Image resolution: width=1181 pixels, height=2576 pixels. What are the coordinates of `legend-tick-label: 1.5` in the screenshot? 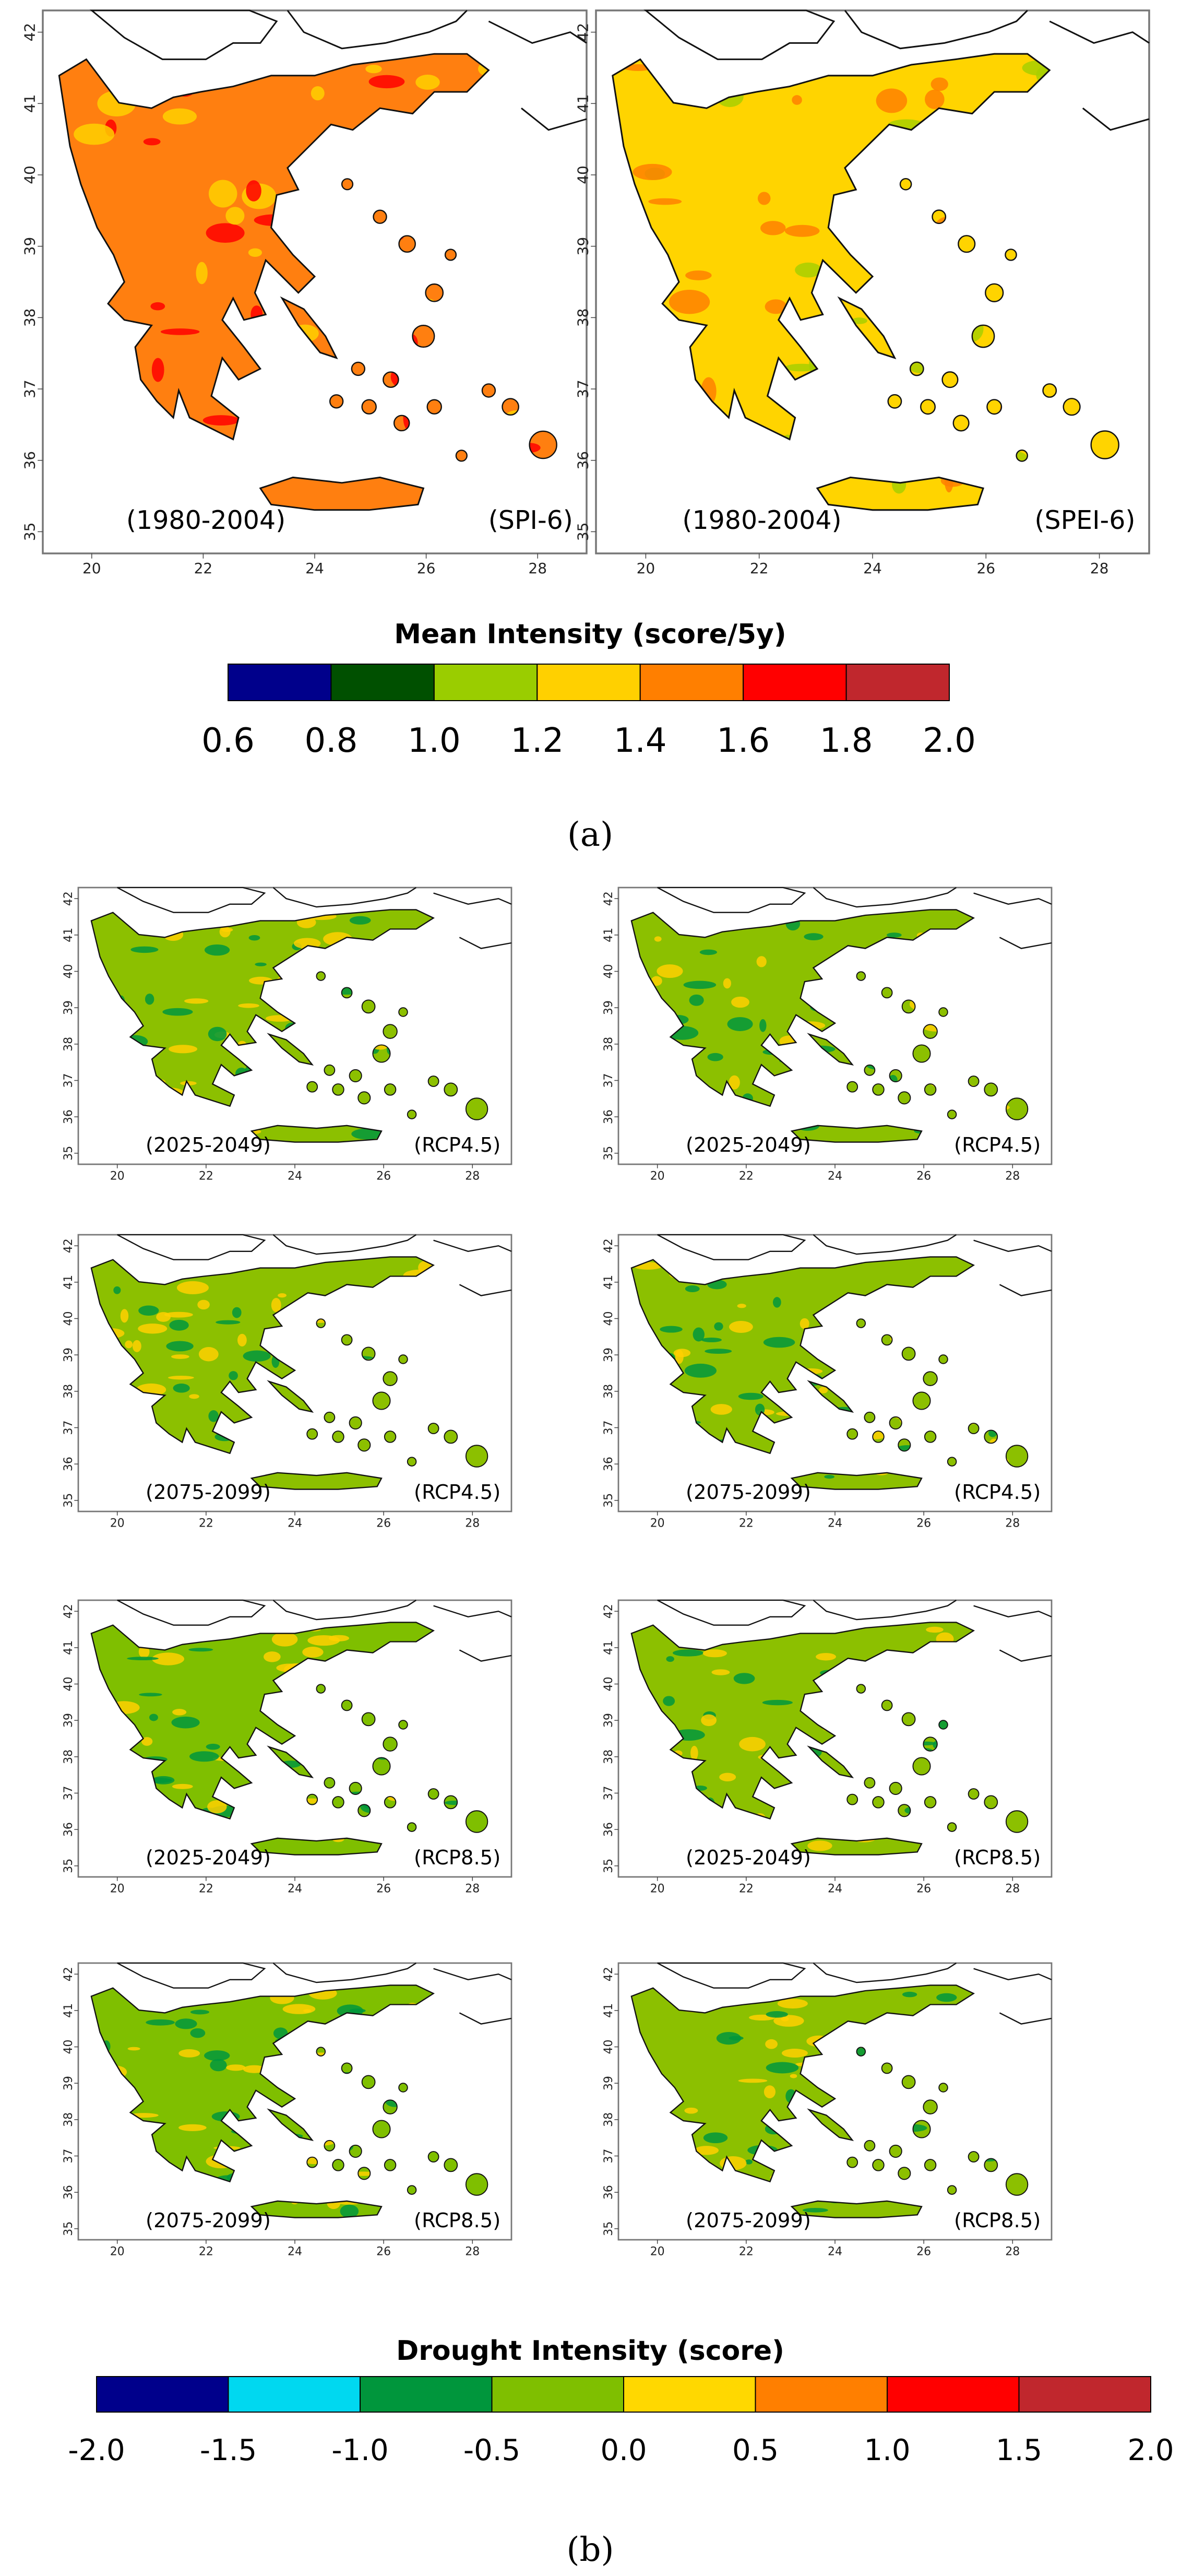 It's located at (1019, 2450).